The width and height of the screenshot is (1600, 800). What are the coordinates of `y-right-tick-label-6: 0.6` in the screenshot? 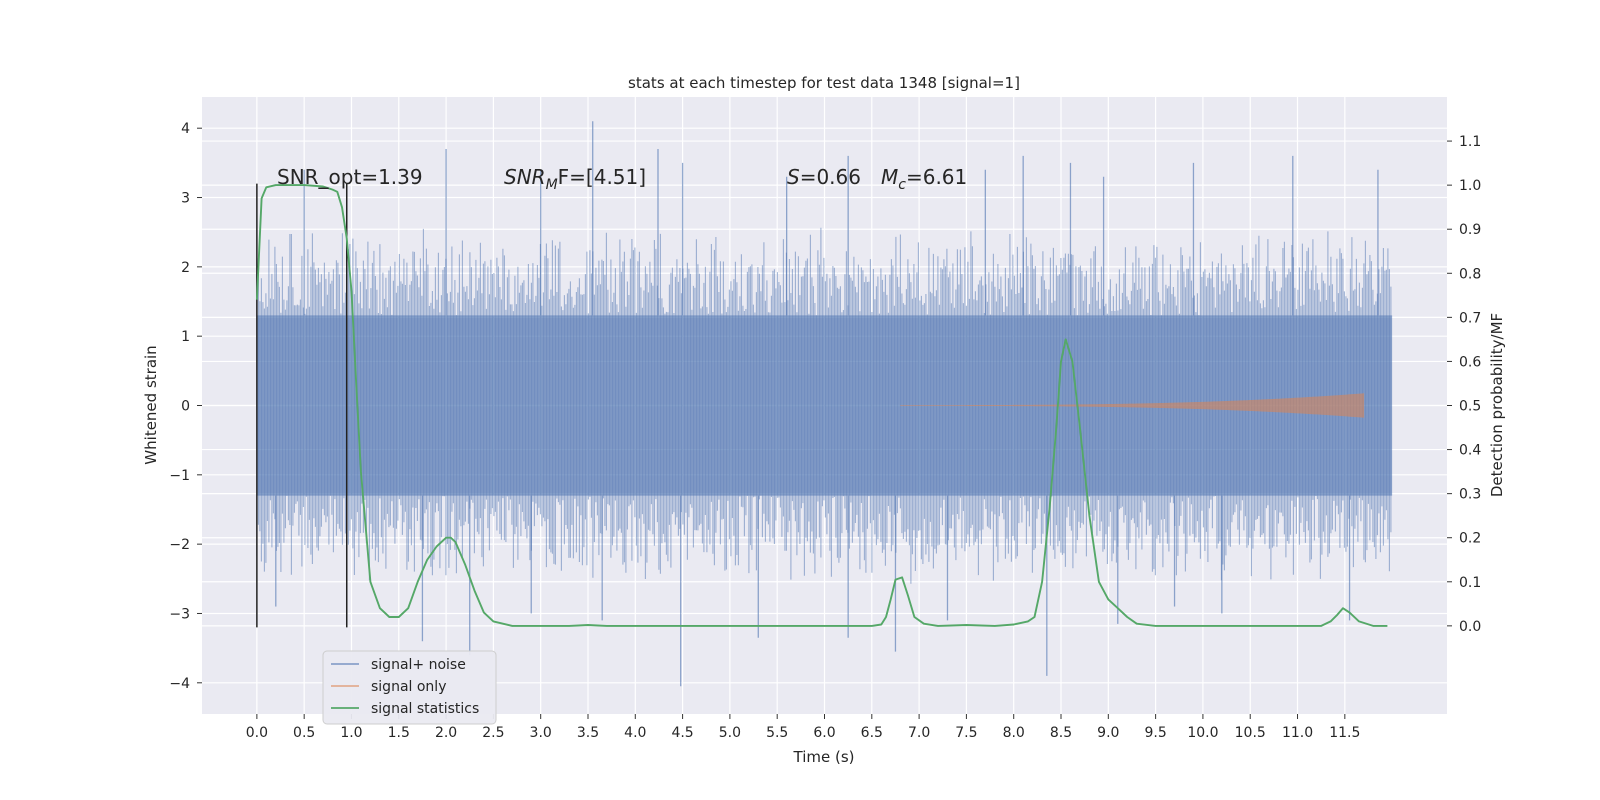 It's located at (1470, 362).